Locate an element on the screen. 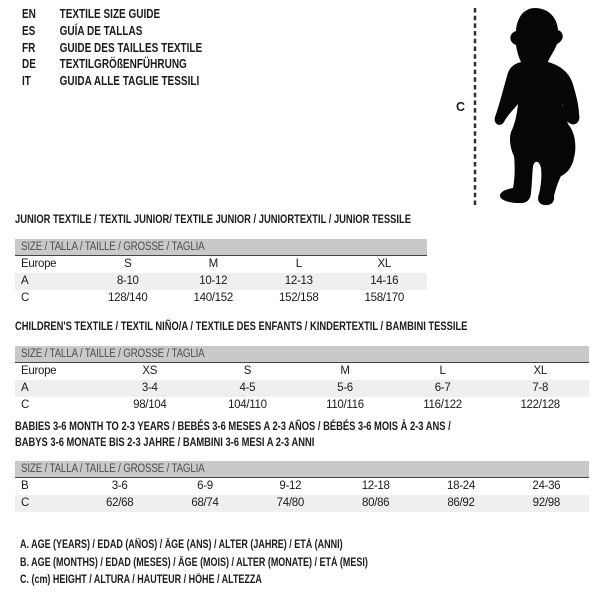 Image resolution: width=600 pixels, height=600 pixels. cell-value: 128/140 is located at coordinates (128, 297).